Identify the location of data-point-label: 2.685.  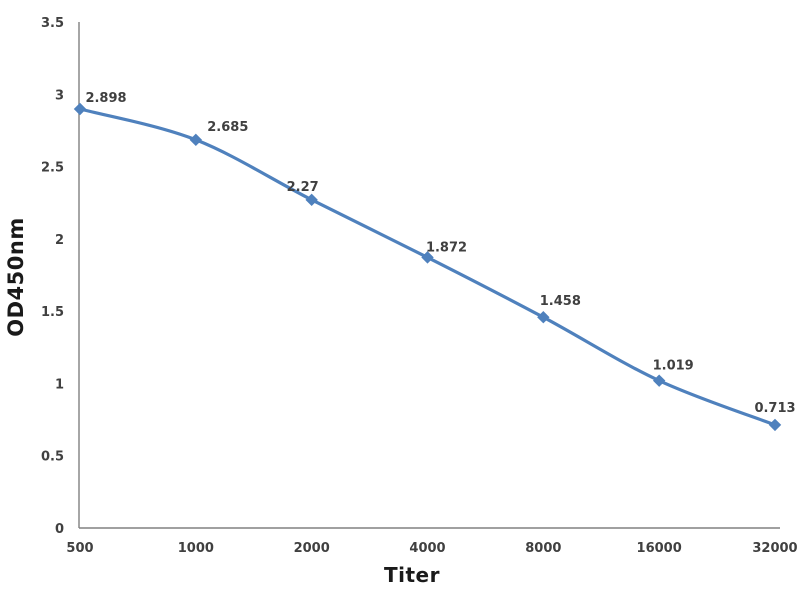
(227, 127).